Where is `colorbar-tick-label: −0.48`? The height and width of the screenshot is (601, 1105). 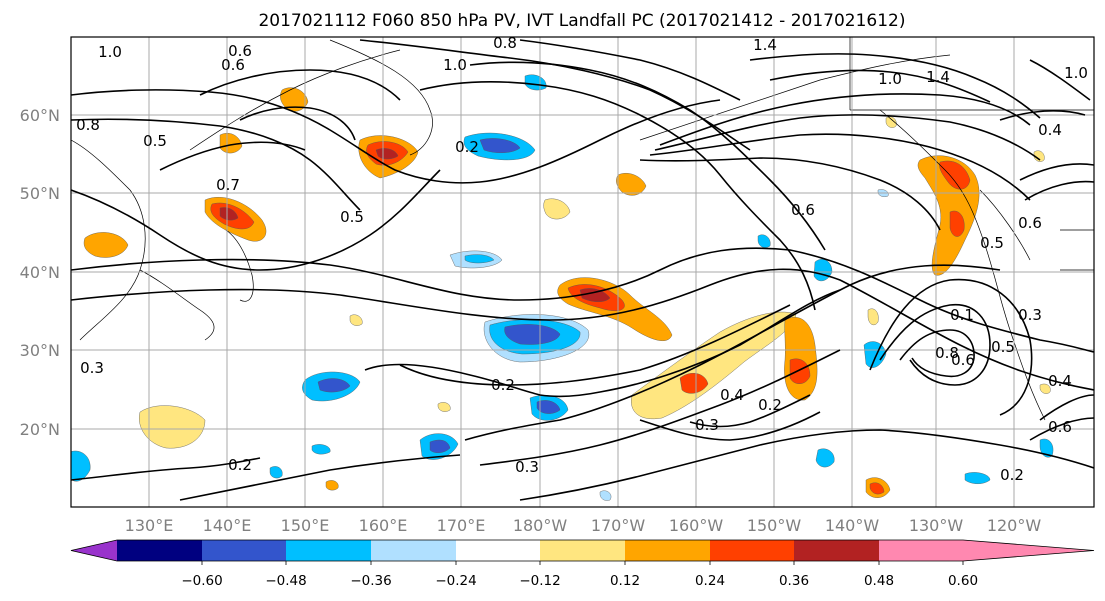
colorbar-tick-label: −0.48 is located at coordinates (285, 581).